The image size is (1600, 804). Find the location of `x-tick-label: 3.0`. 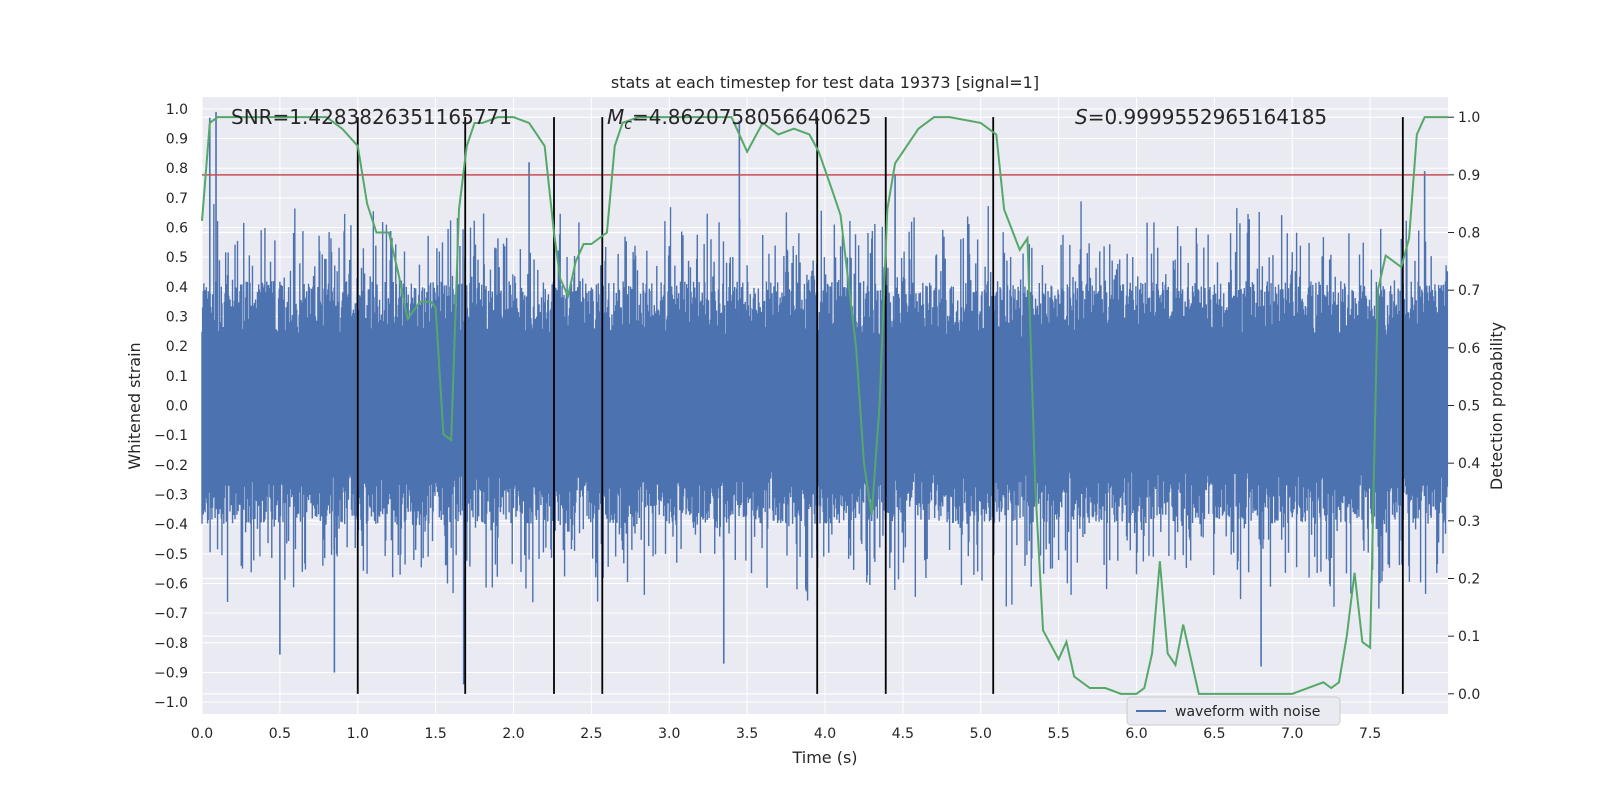

x-tick-label: 3.0 is located at coordinates (669, 734).